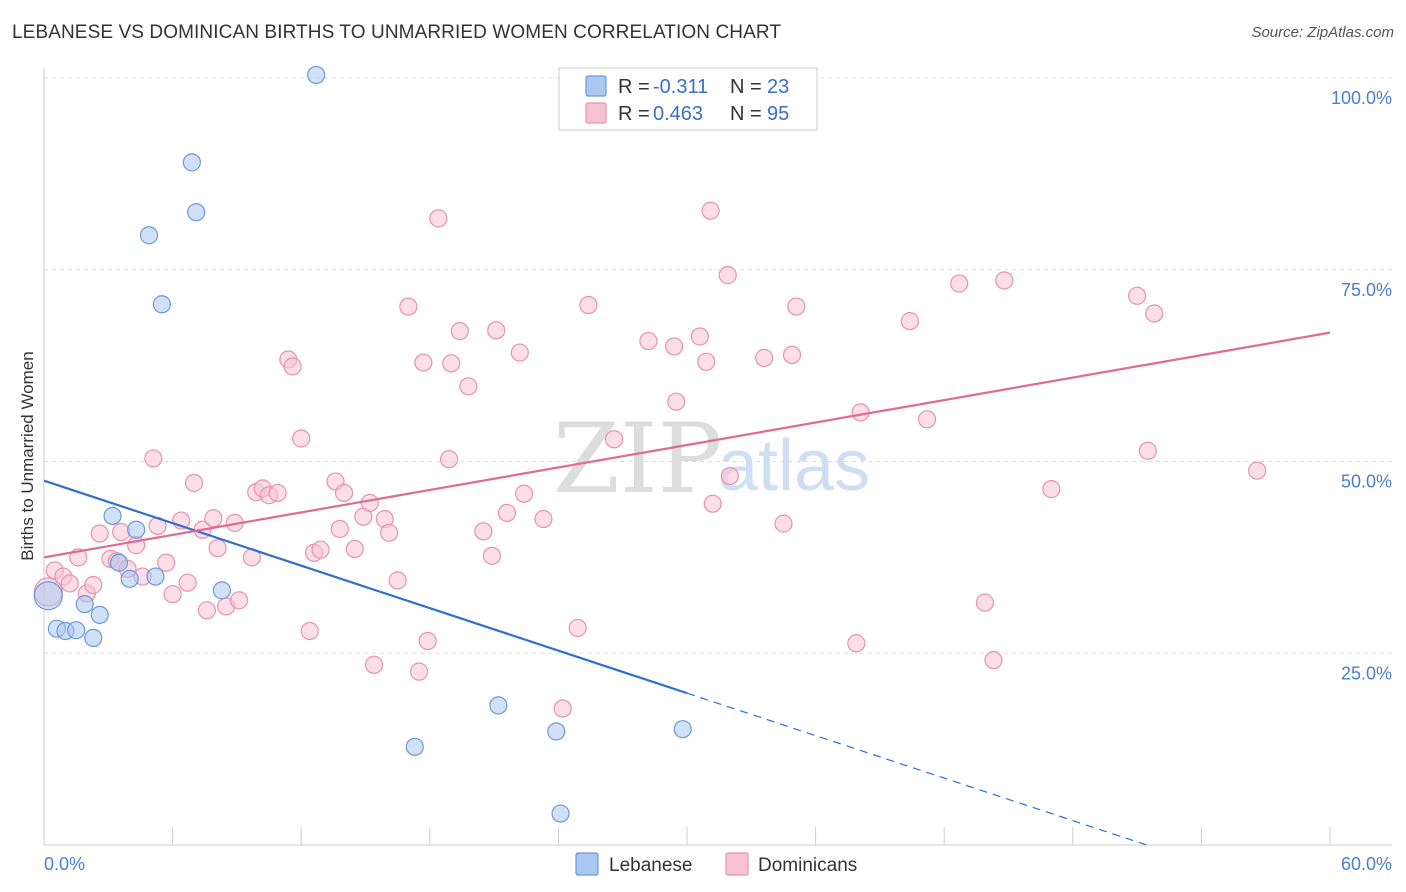 The width and height of the screenshot is (1406, 892). I want to click on legend-r-value-dominican: 0.463, so click(678, 114).